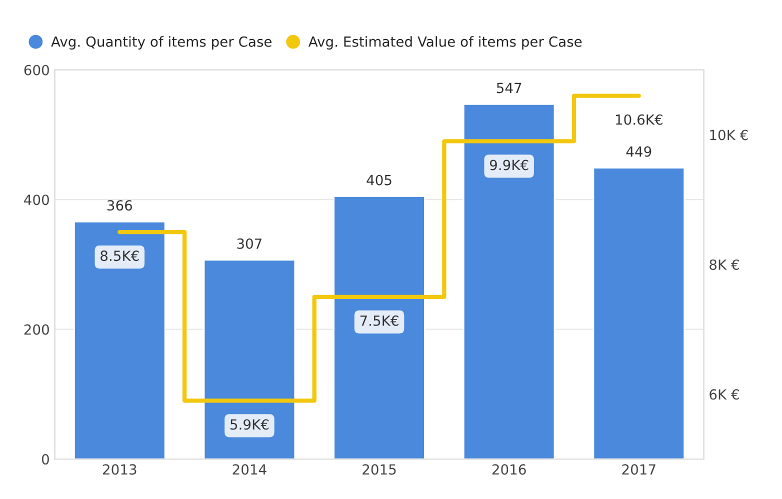 This screenshot has width=782, height=499. What do you see at coordinates (119, 256) in the screenshot?
I see `data-label: 8.5K€` at bounding box center [119, 256].